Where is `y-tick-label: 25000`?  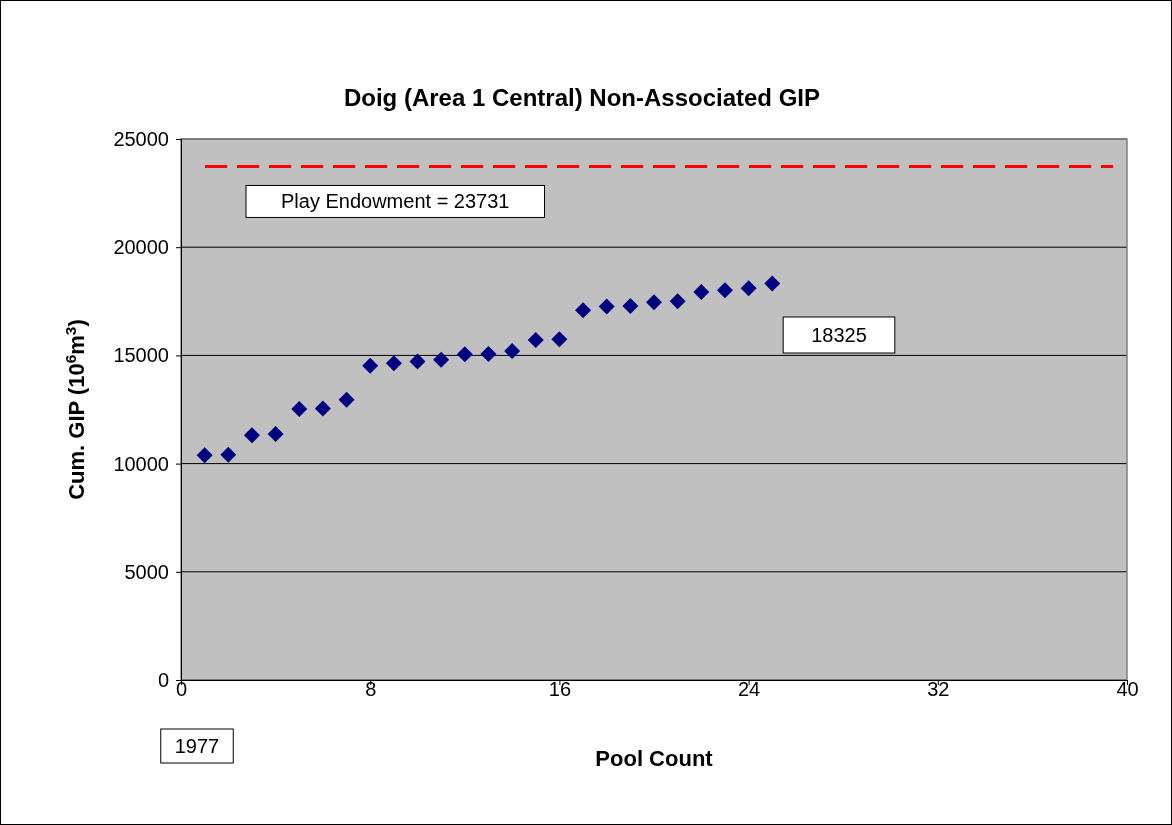 y-tick-label: 25000 is located at coordinates (141, 138).